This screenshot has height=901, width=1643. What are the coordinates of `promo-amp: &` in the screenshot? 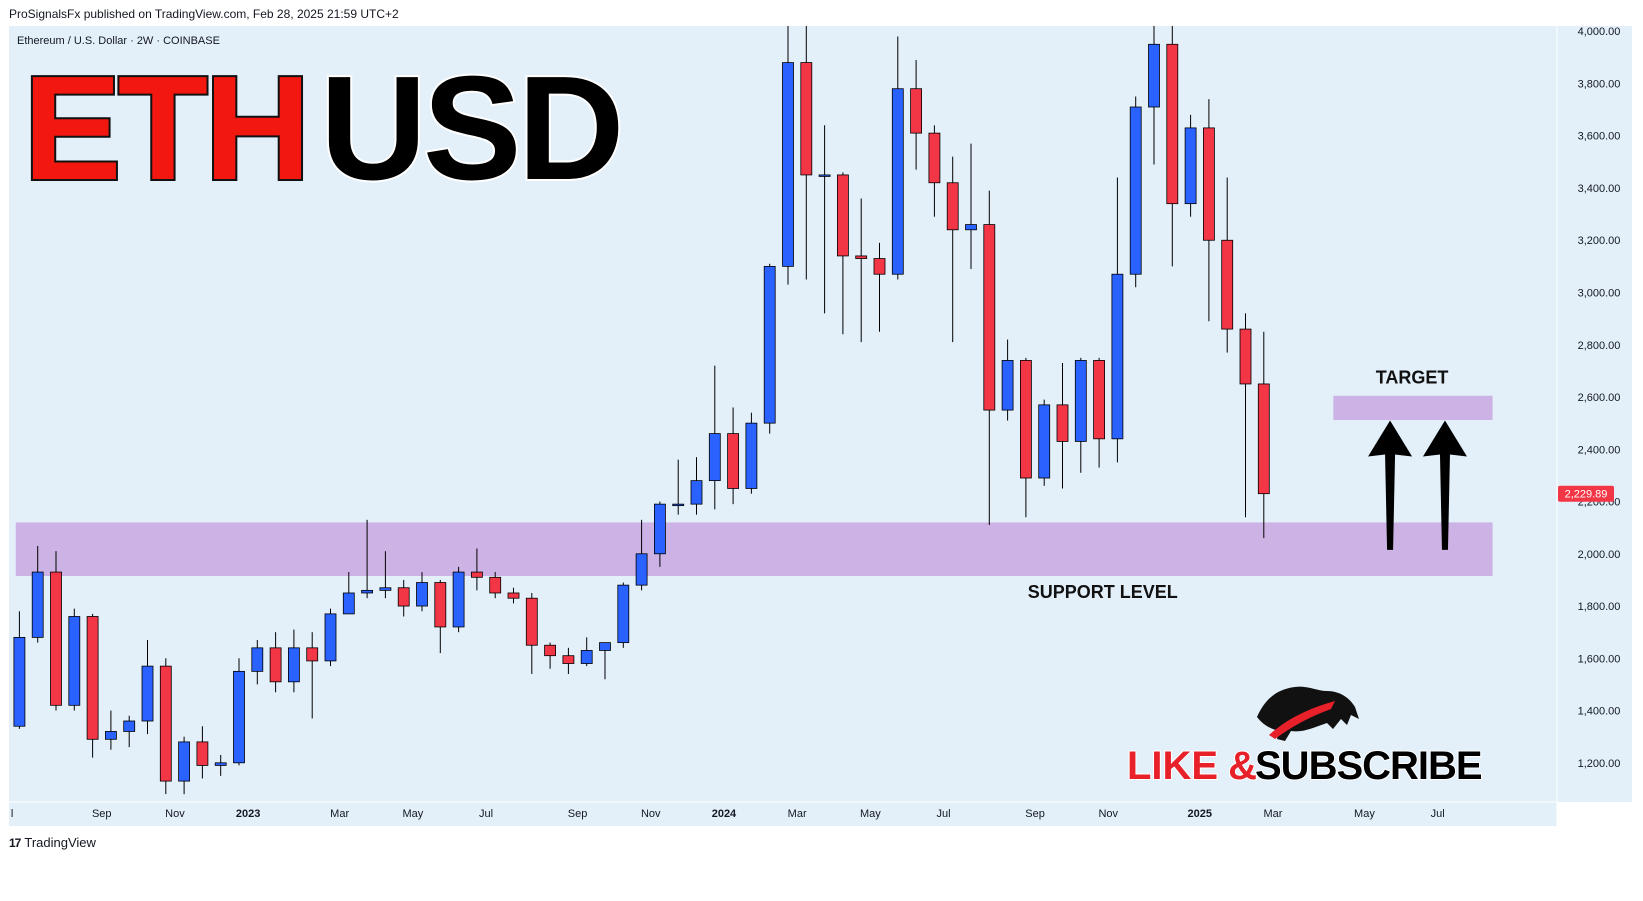 It's located at (1242, 766).